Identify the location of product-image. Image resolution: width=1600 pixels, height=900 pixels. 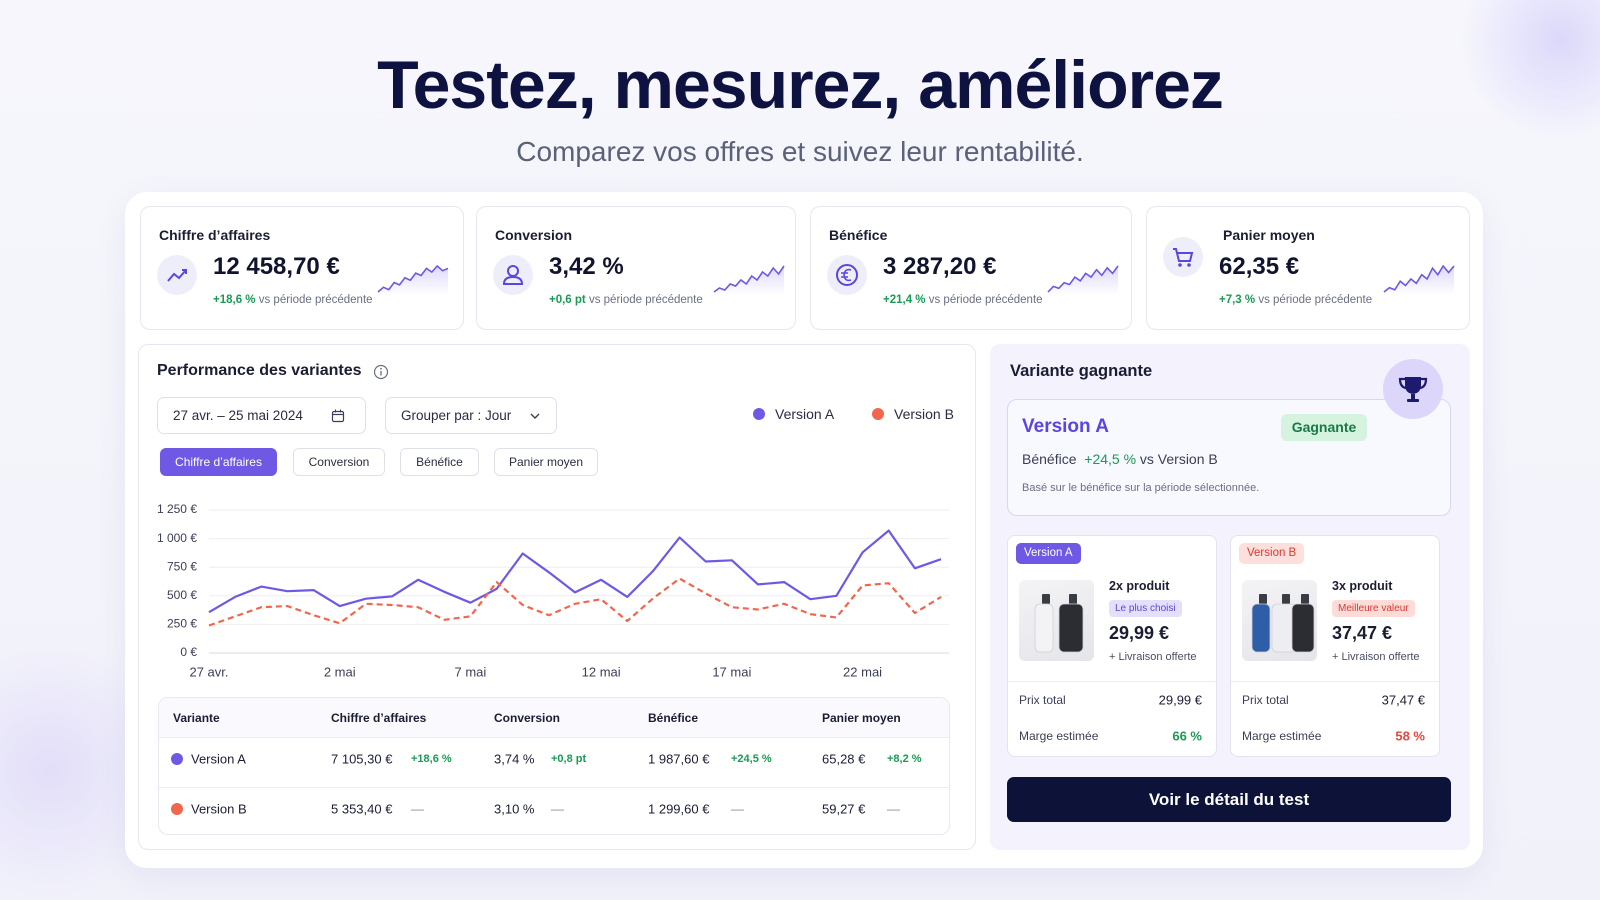
(1283, 623).